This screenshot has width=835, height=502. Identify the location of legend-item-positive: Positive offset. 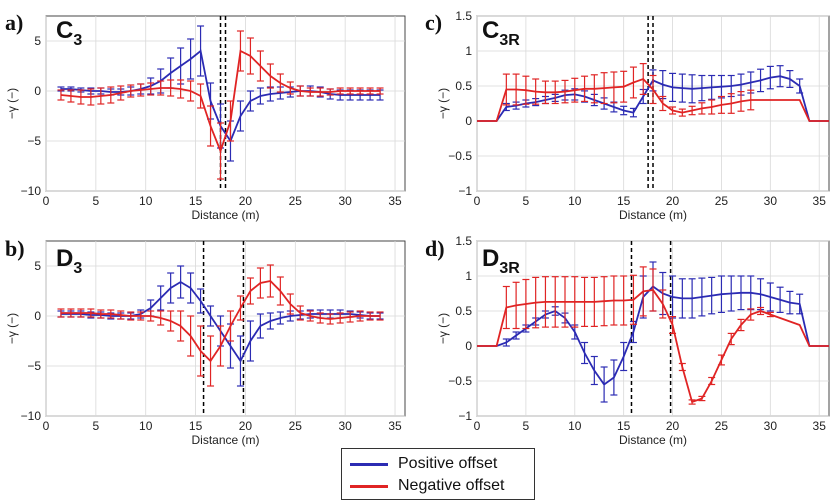
(423, 464).